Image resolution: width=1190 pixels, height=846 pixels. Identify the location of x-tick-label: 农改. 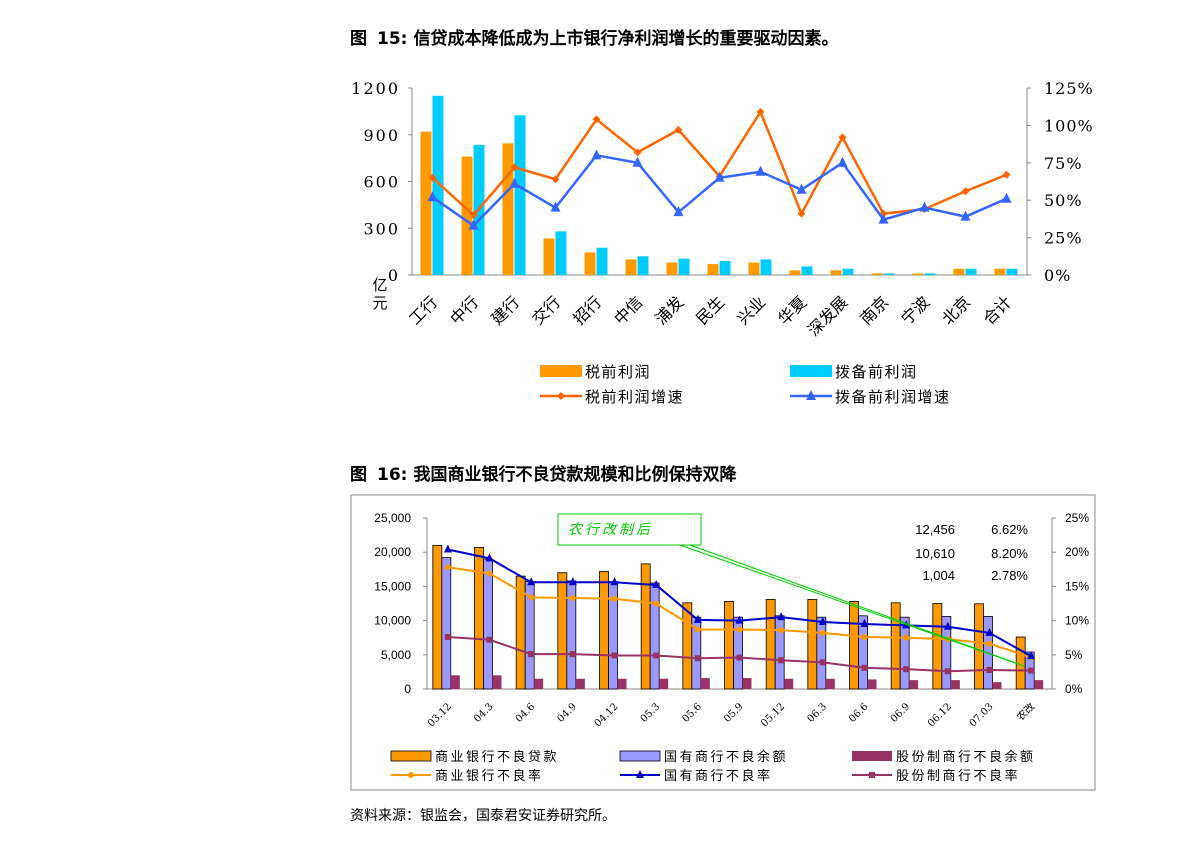
(1025, 711).